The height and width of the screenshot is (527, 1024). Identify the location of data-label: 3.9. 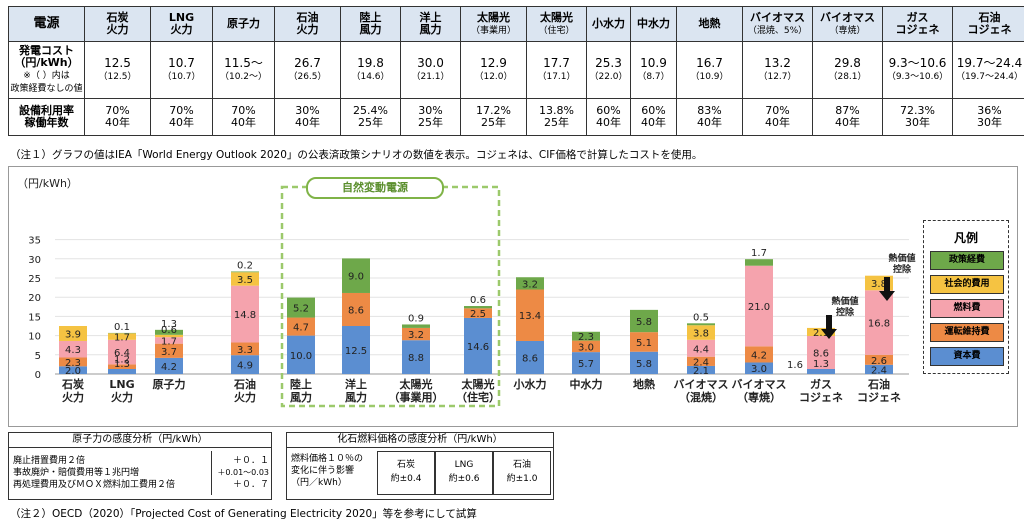
(73, 334).